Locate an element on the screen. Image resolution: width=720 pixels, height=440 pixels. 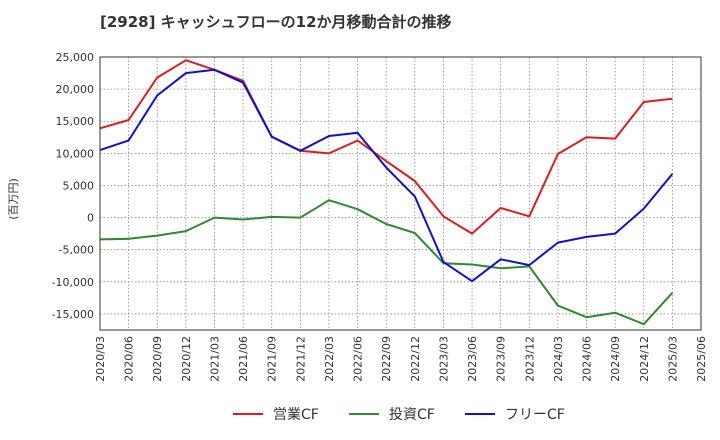
x-tick-label: 2021/03 is located at coordinates (214, 359).